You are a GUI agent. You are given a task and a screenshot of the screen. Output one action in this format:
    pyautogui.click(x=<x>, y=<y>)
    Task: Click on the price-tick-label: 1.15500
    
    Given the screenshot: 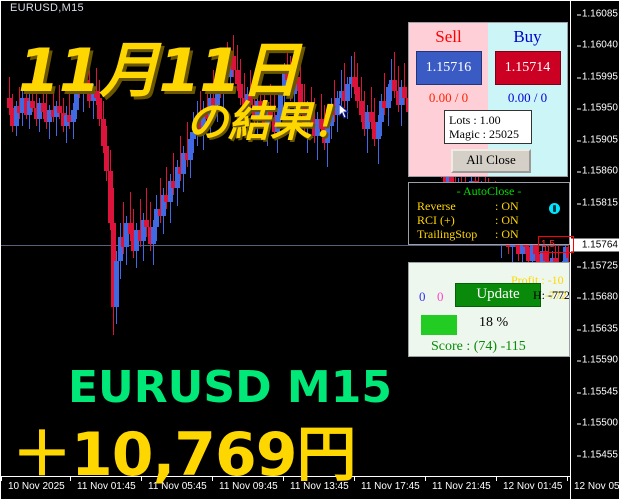 What is the action you would take?
    pyautogui.click(x=597, y=423)
    